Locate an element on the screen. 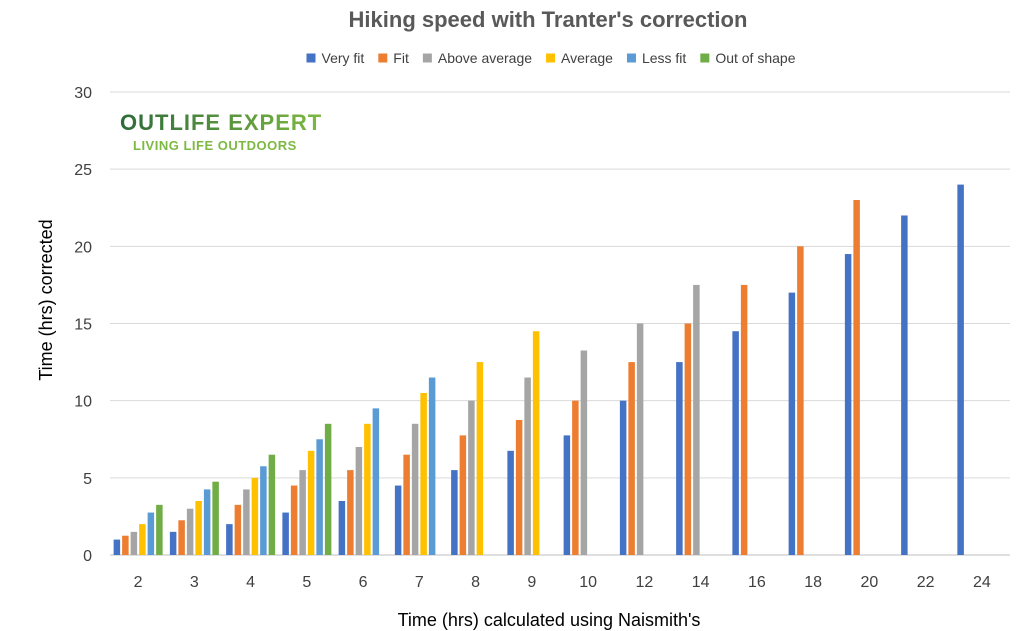 Image resolution: width=1024 pixels, height=631 pixels. logo-tagline: LIVING LIFE OUTDOORS is located at coordinates (215, 145).